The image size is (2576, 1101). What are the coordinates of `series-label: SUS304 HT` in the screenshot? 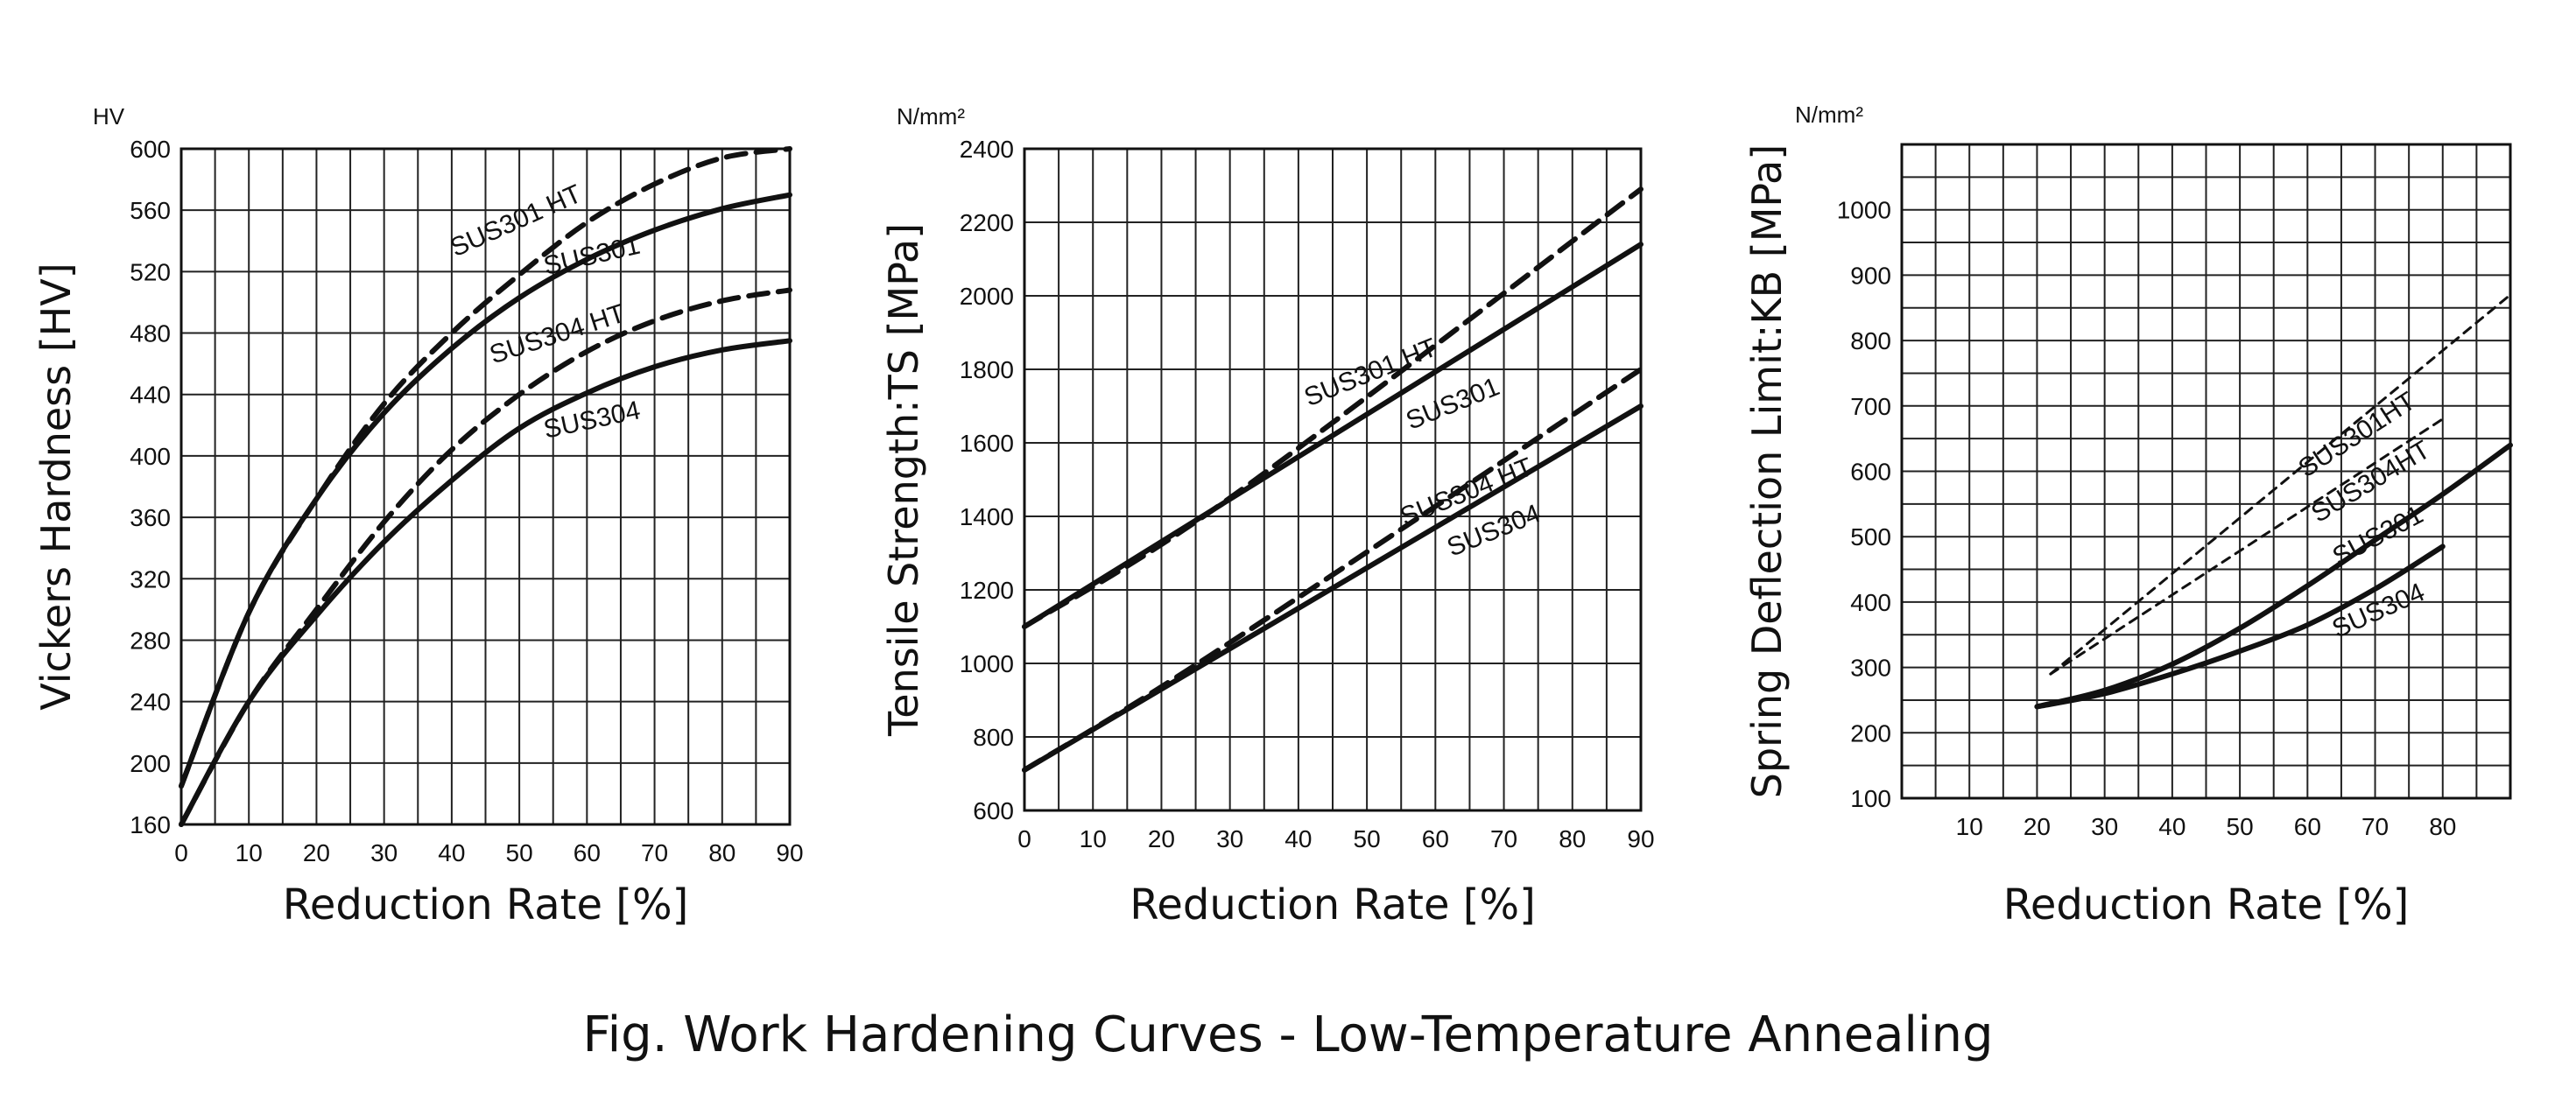 It's located at (557, 334).